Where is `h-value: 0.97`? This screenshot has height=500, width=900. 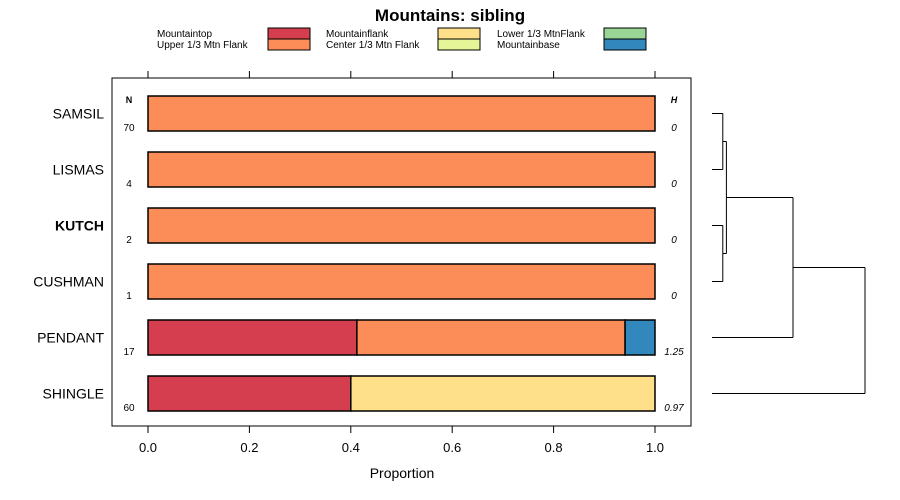 h-value: 0.97 is located at coordinates (674, 408).